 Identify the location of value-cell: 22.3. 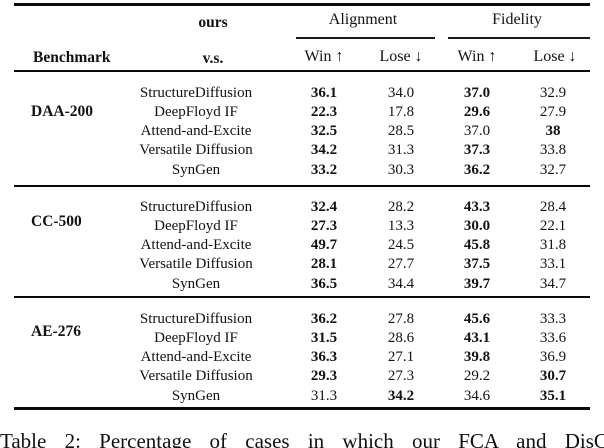
(324, 111).